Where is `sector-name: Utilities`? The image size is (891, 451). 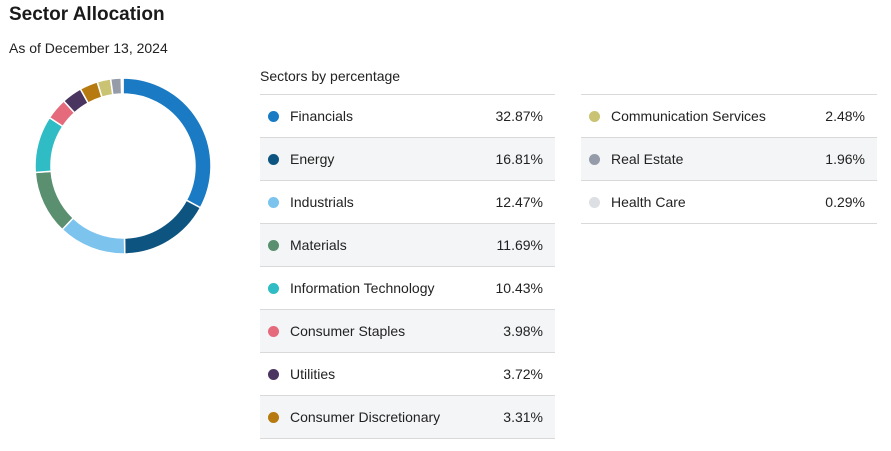 sector-name: Utilities is located at coordinates (313, 374).